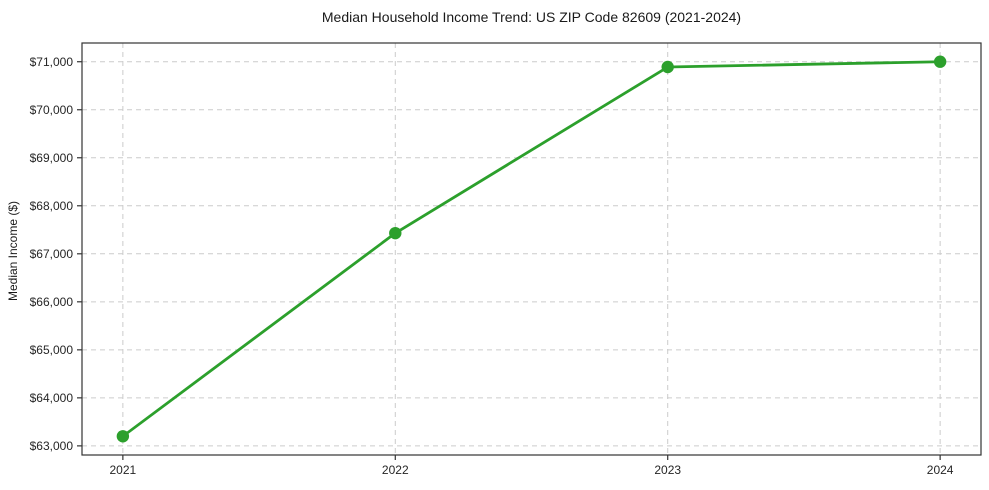 This screenshot has height=490, width=989. I want to click on y-tick-label: $69,000, so click(52, 158).